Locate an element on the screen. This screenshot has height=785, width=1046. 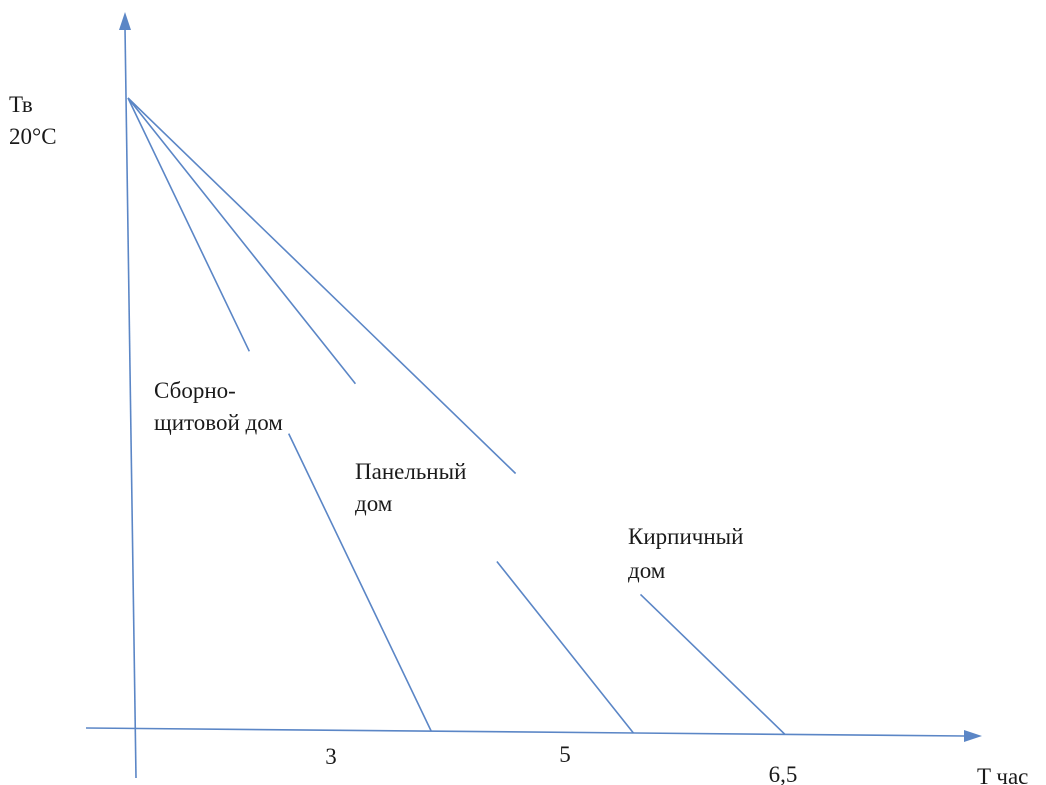
x-axis-line is located at coordinates (525, 732).